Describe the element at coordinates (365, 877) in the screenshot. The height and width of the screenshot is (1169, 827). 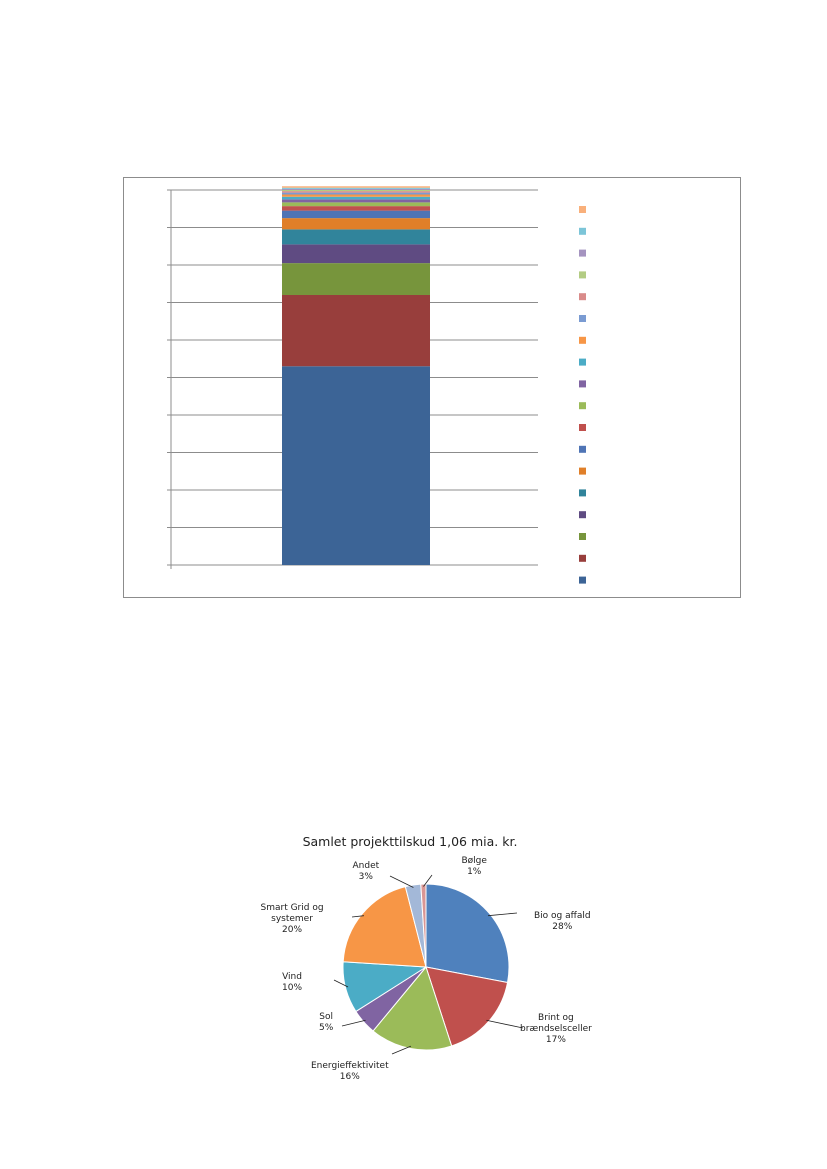
I see `pie-label-percent: 3%` at that location.